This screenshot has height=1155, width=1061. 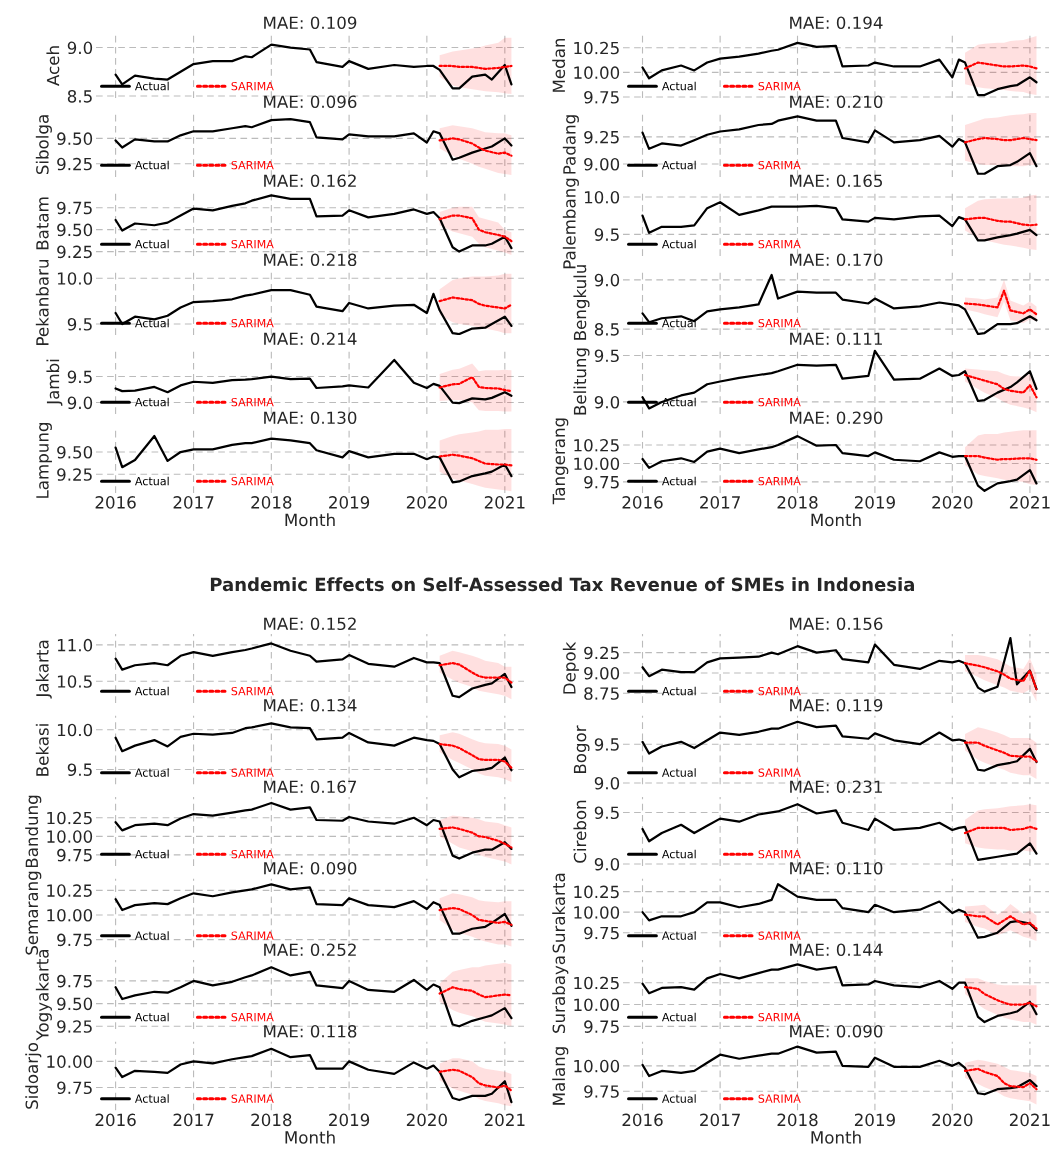 I want to click on x-tick-label: 2020, so click(x=952, y=1120).